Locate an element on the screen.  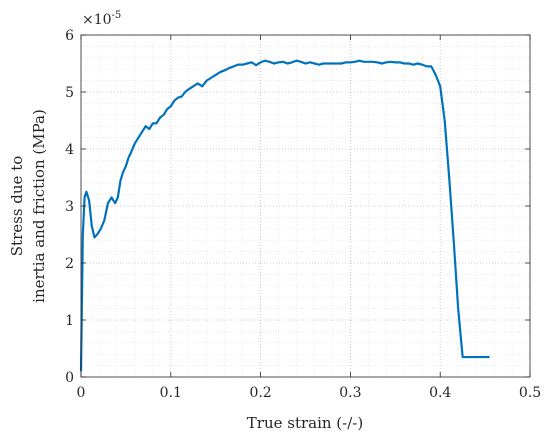
y-tick-labels: 0 1 2 3 4 5 6 is located at coordinates (69, 207).